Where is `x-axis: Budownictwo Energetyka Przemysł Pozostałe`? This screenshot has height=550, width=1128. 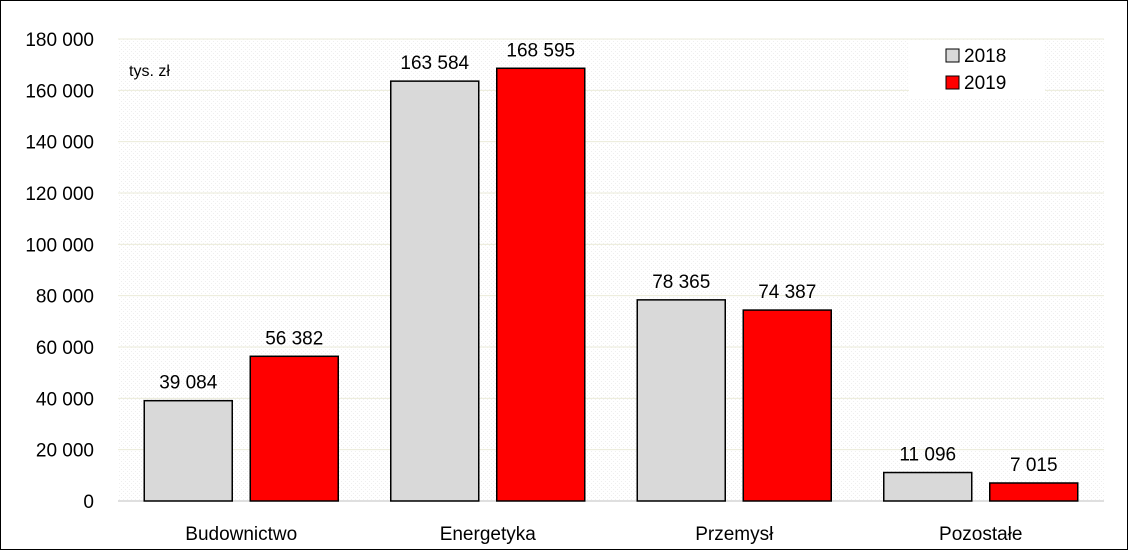 x-axis: Budownictwo Energetyka Przemysł Pozostałe is located at coordinates (603, 534).